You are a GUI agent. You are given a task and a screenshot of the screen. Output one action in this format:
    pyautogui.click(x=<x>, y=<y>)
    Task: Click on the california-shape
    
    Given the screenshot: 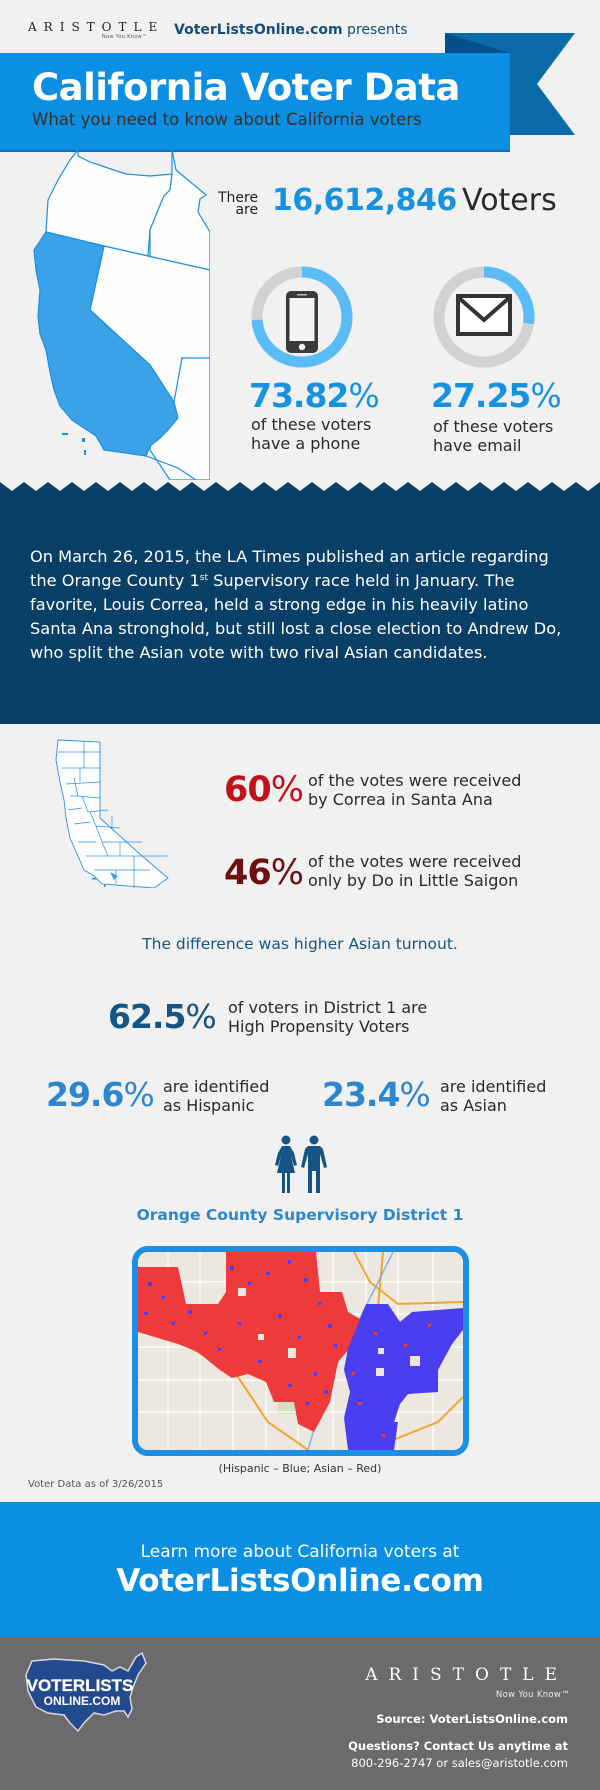 What is the action you would take?
    pyautogui.click(x=106, y=344)
    